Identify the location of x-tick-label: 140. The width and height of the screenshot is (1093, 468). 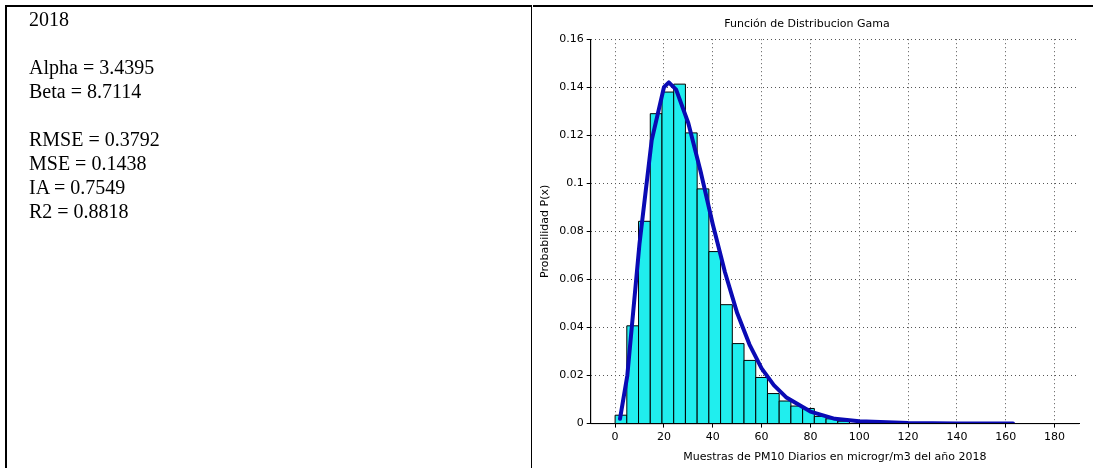
(957, 437).